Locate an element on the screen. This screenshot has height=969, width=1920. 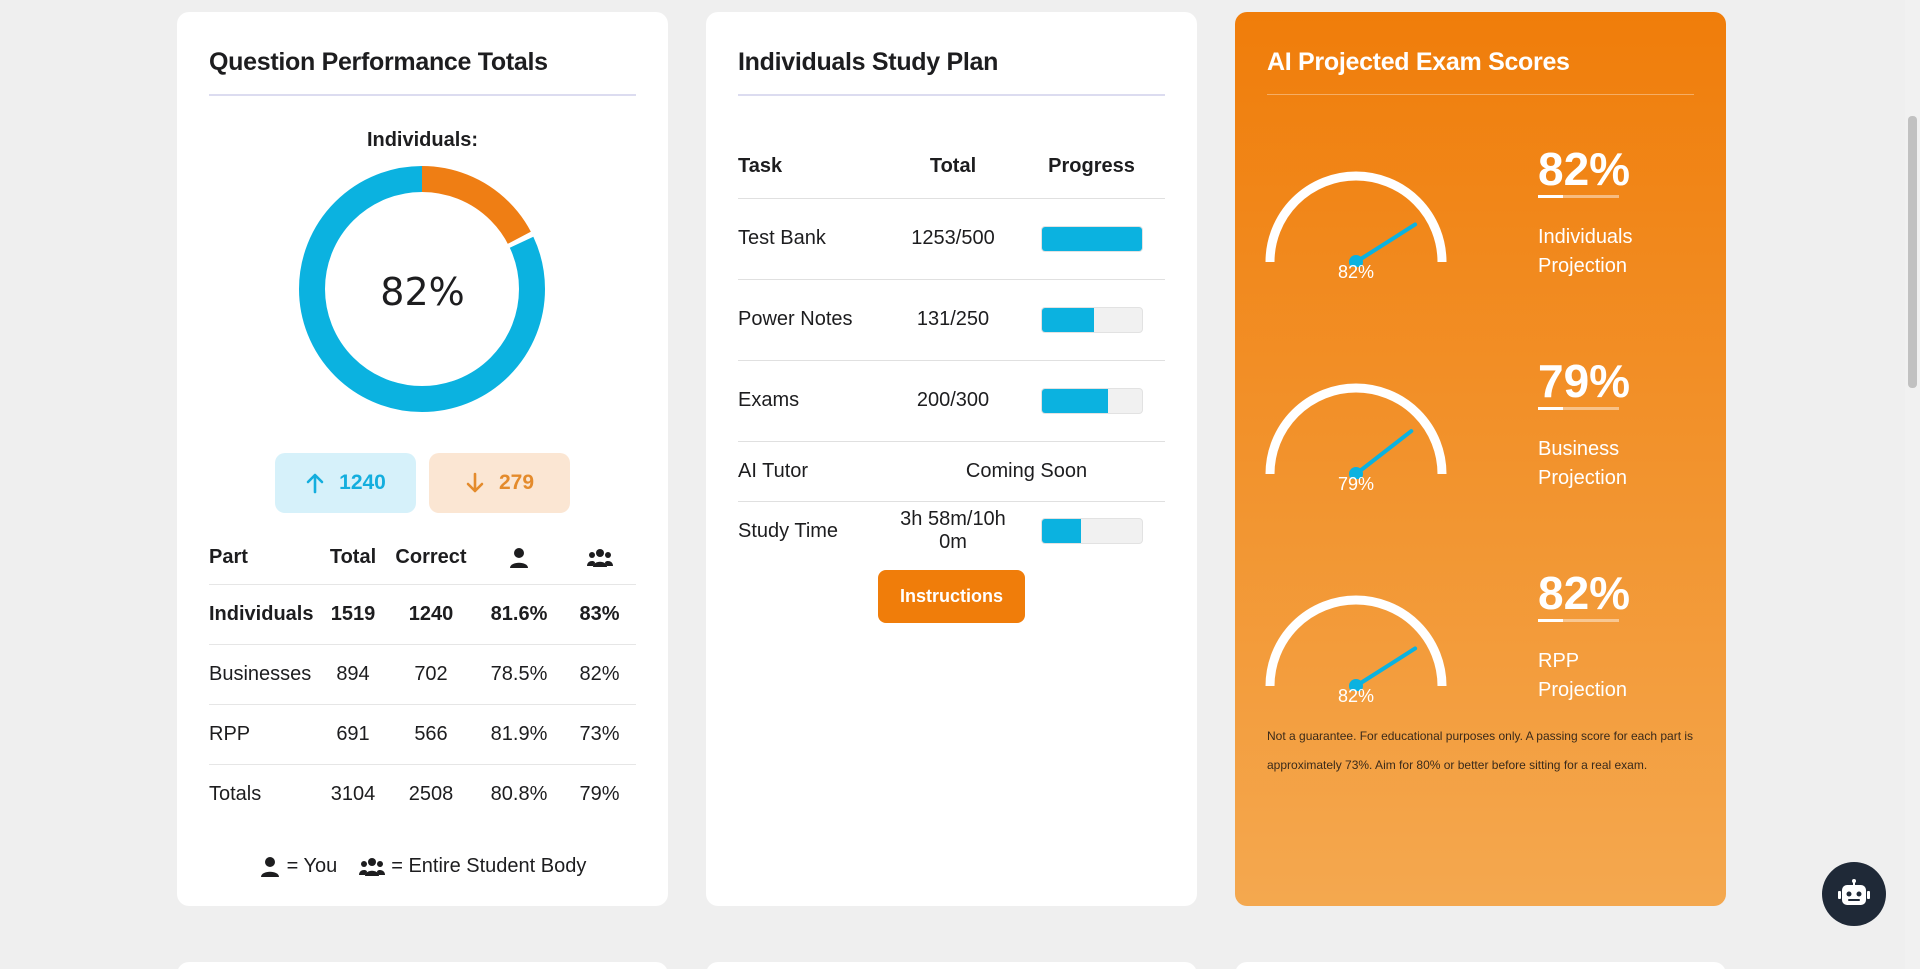
incorrect-count: 279 is located at coordinates (516, 482).